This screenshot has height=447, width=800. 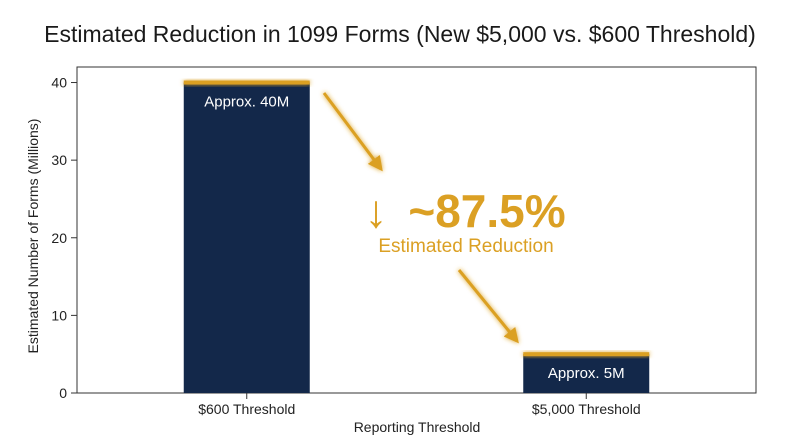 I want to click on x-axis: $600 Threshold $5,000 Threshold, so click(x=419, y=405).